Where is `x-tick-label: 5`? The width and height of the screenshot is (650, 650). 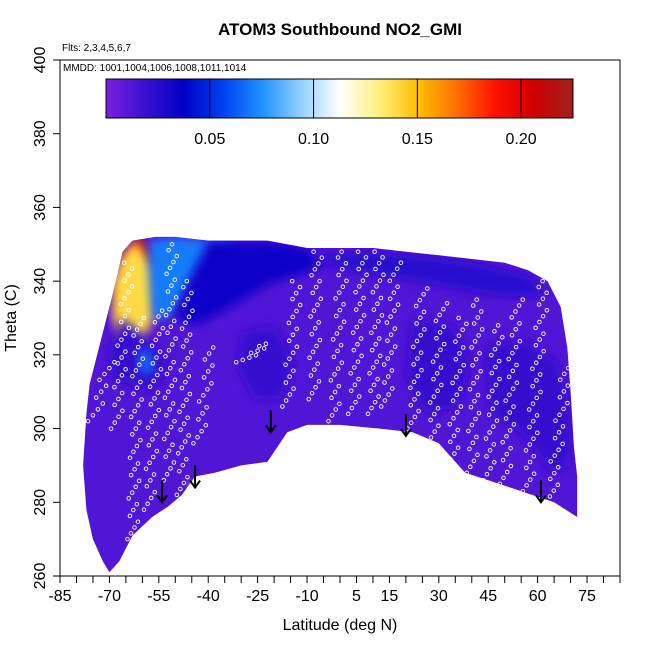
x-tick-label: 5 is located at coordinates (356, 596).